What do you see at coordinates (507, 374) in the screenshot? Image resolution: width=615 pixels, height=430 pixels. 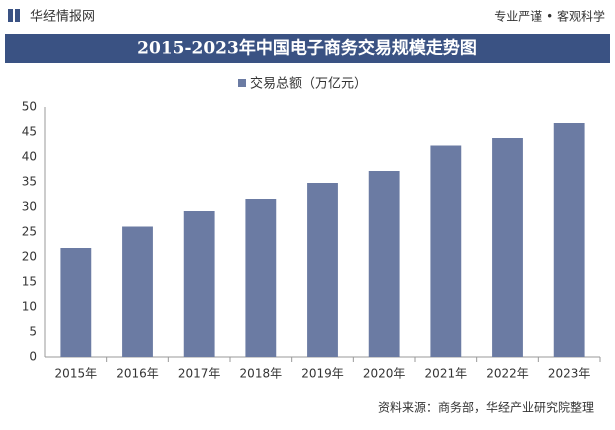 I see `x-tick-label: 2022年` at bounding box center [507, 374].